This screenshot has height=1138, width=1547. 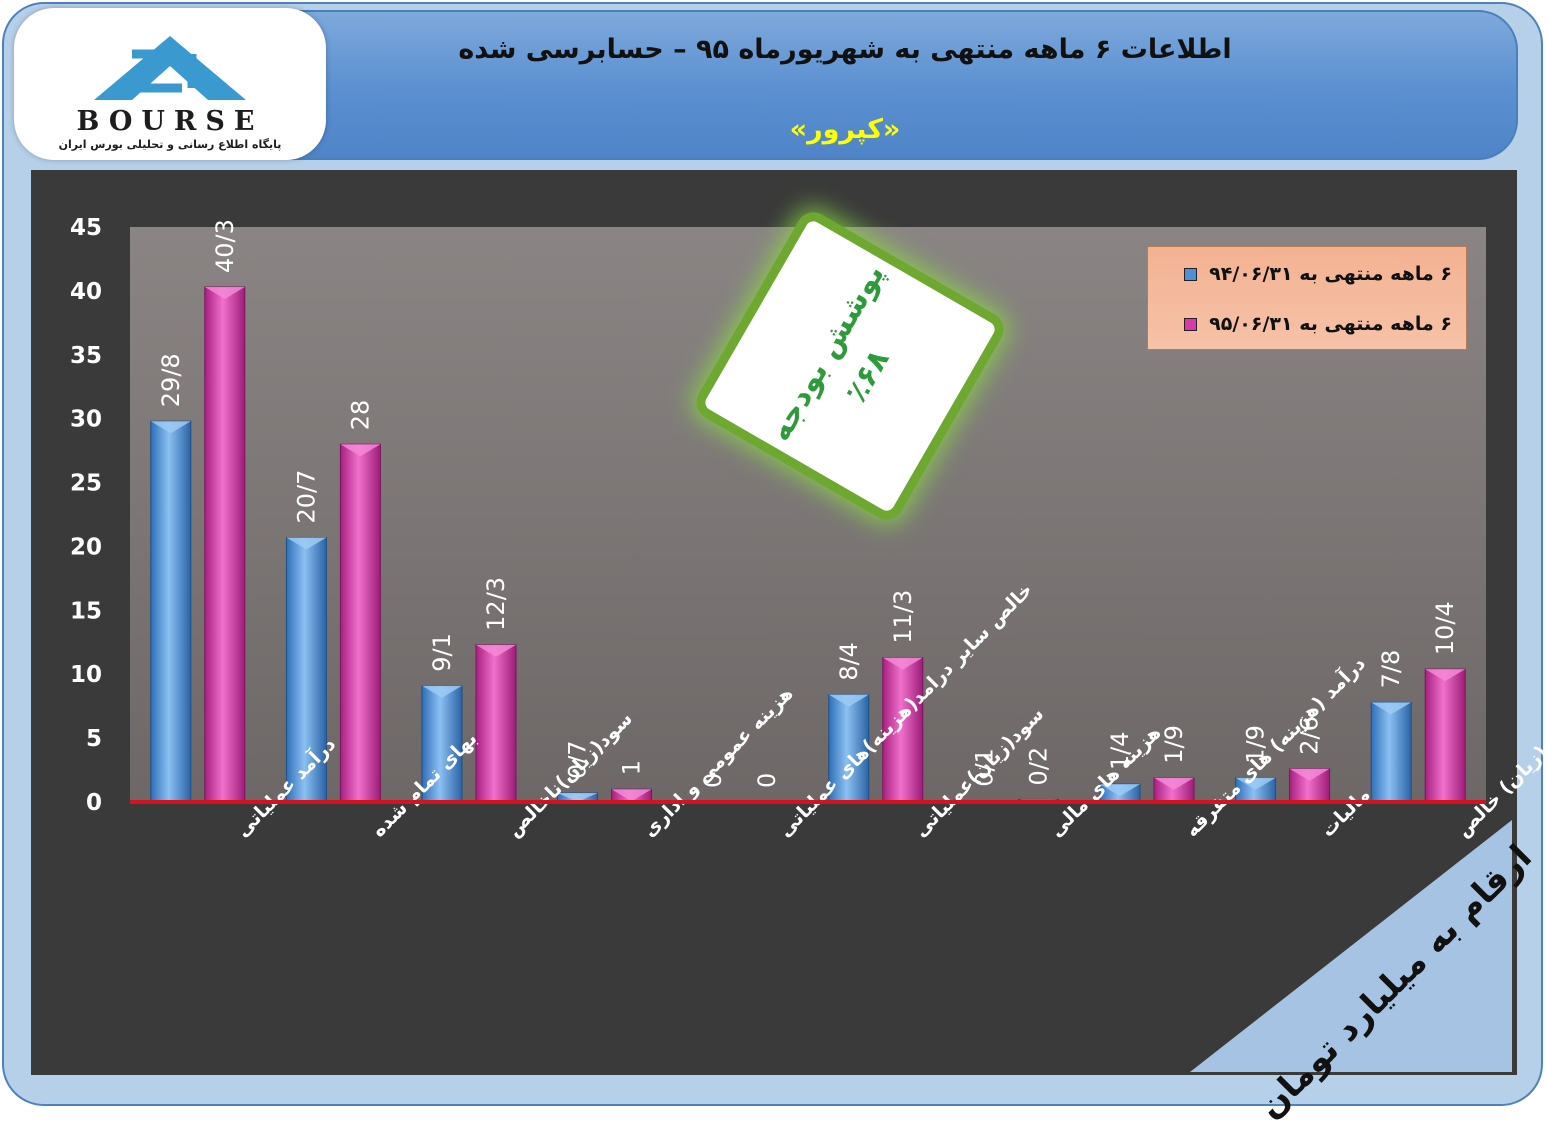 I want to click on data-label-series-2: 0/2, so click(x=1038, y=766).